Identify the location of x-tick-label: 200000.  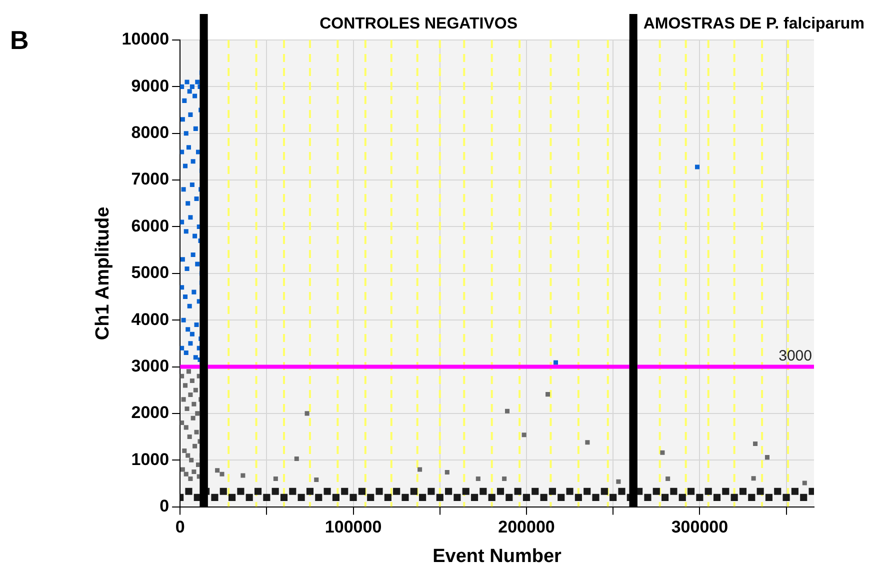
(526, 527).